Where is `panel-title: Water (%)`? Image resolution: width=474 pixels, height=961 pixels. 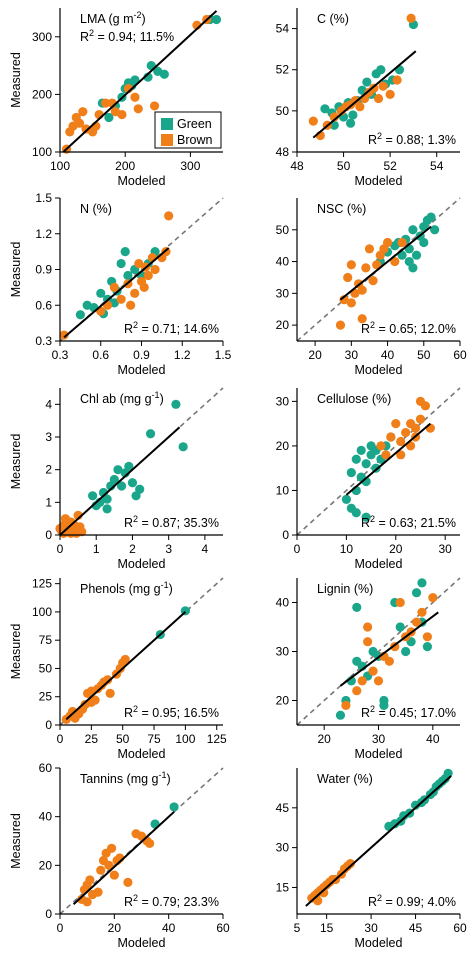 panel-title: Water (%) is located at coordinates (345, 779).